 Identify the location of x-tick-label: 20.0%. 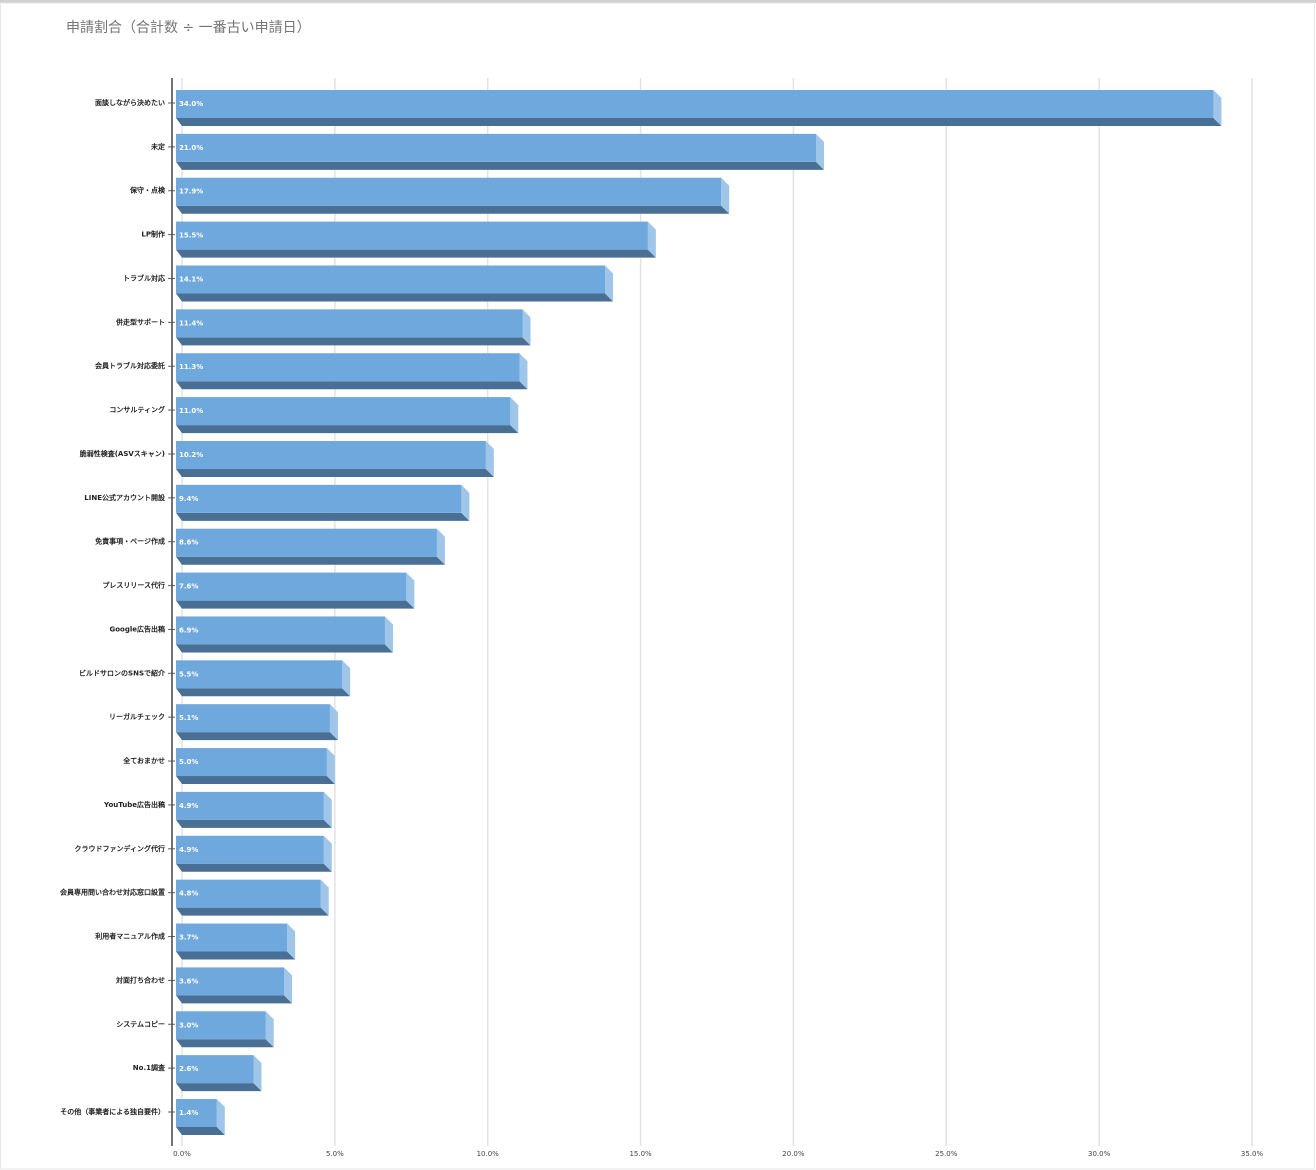
(793, 1154).